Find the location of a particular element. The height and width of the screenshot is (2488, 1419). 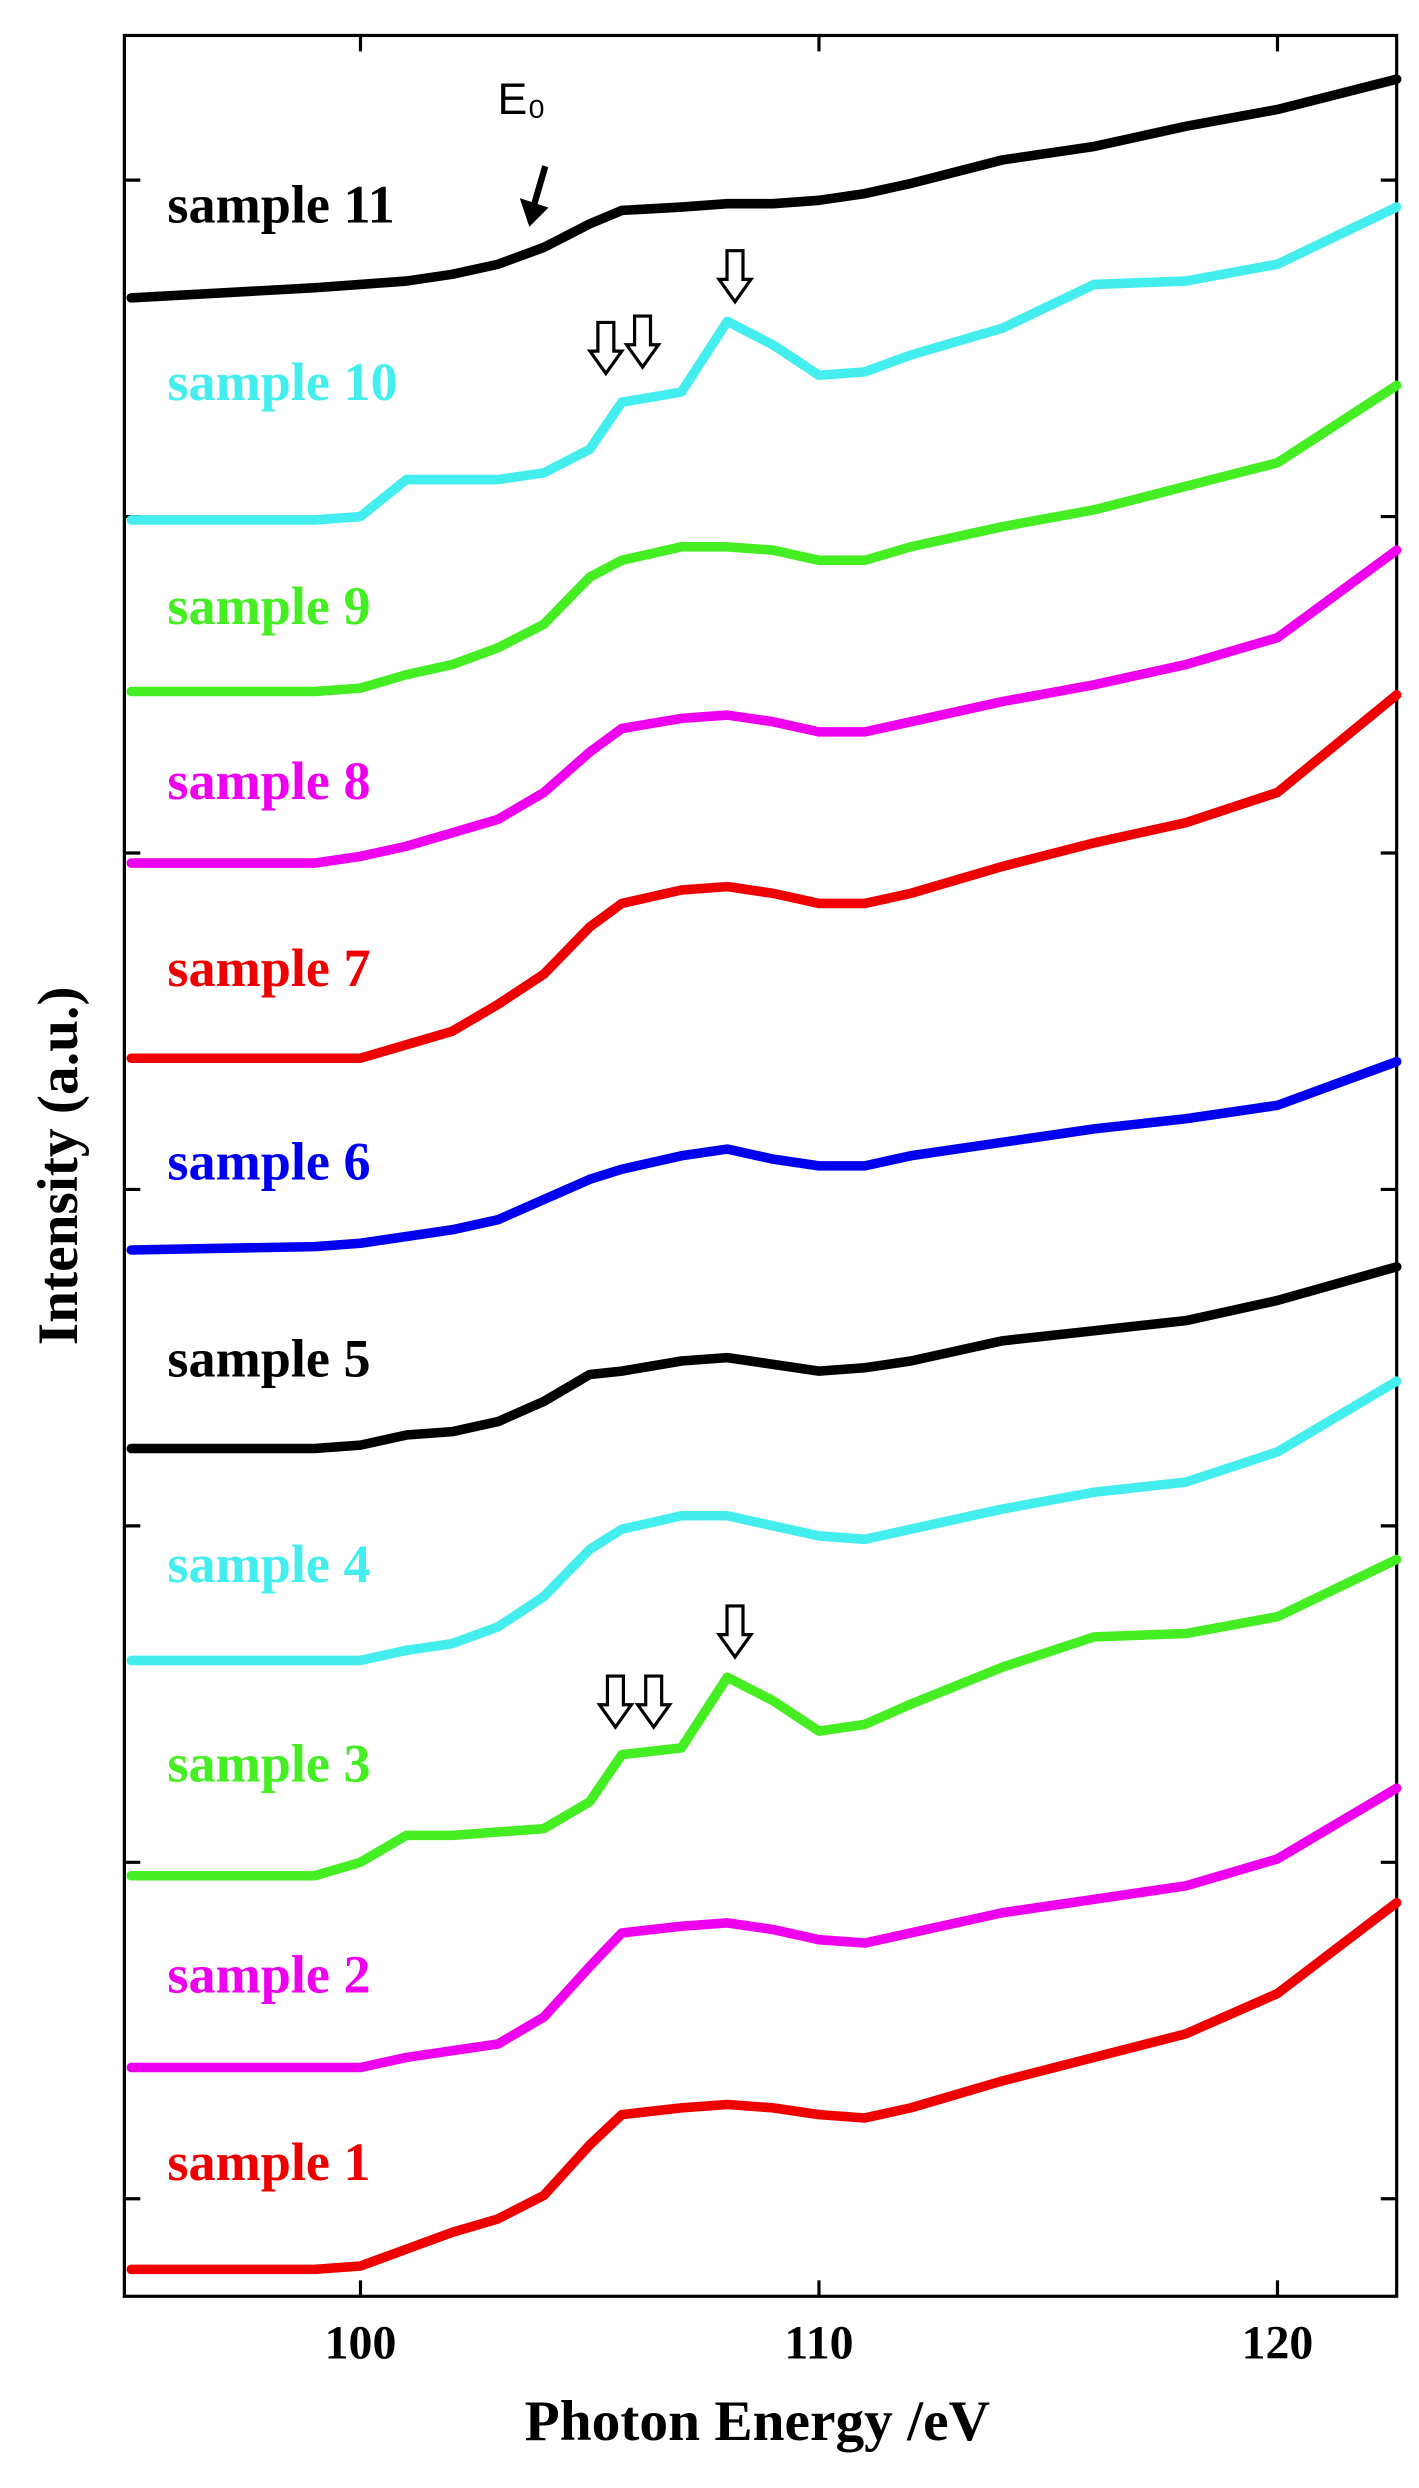

series-label: sample 4 is located at coordinates (268, 1564).